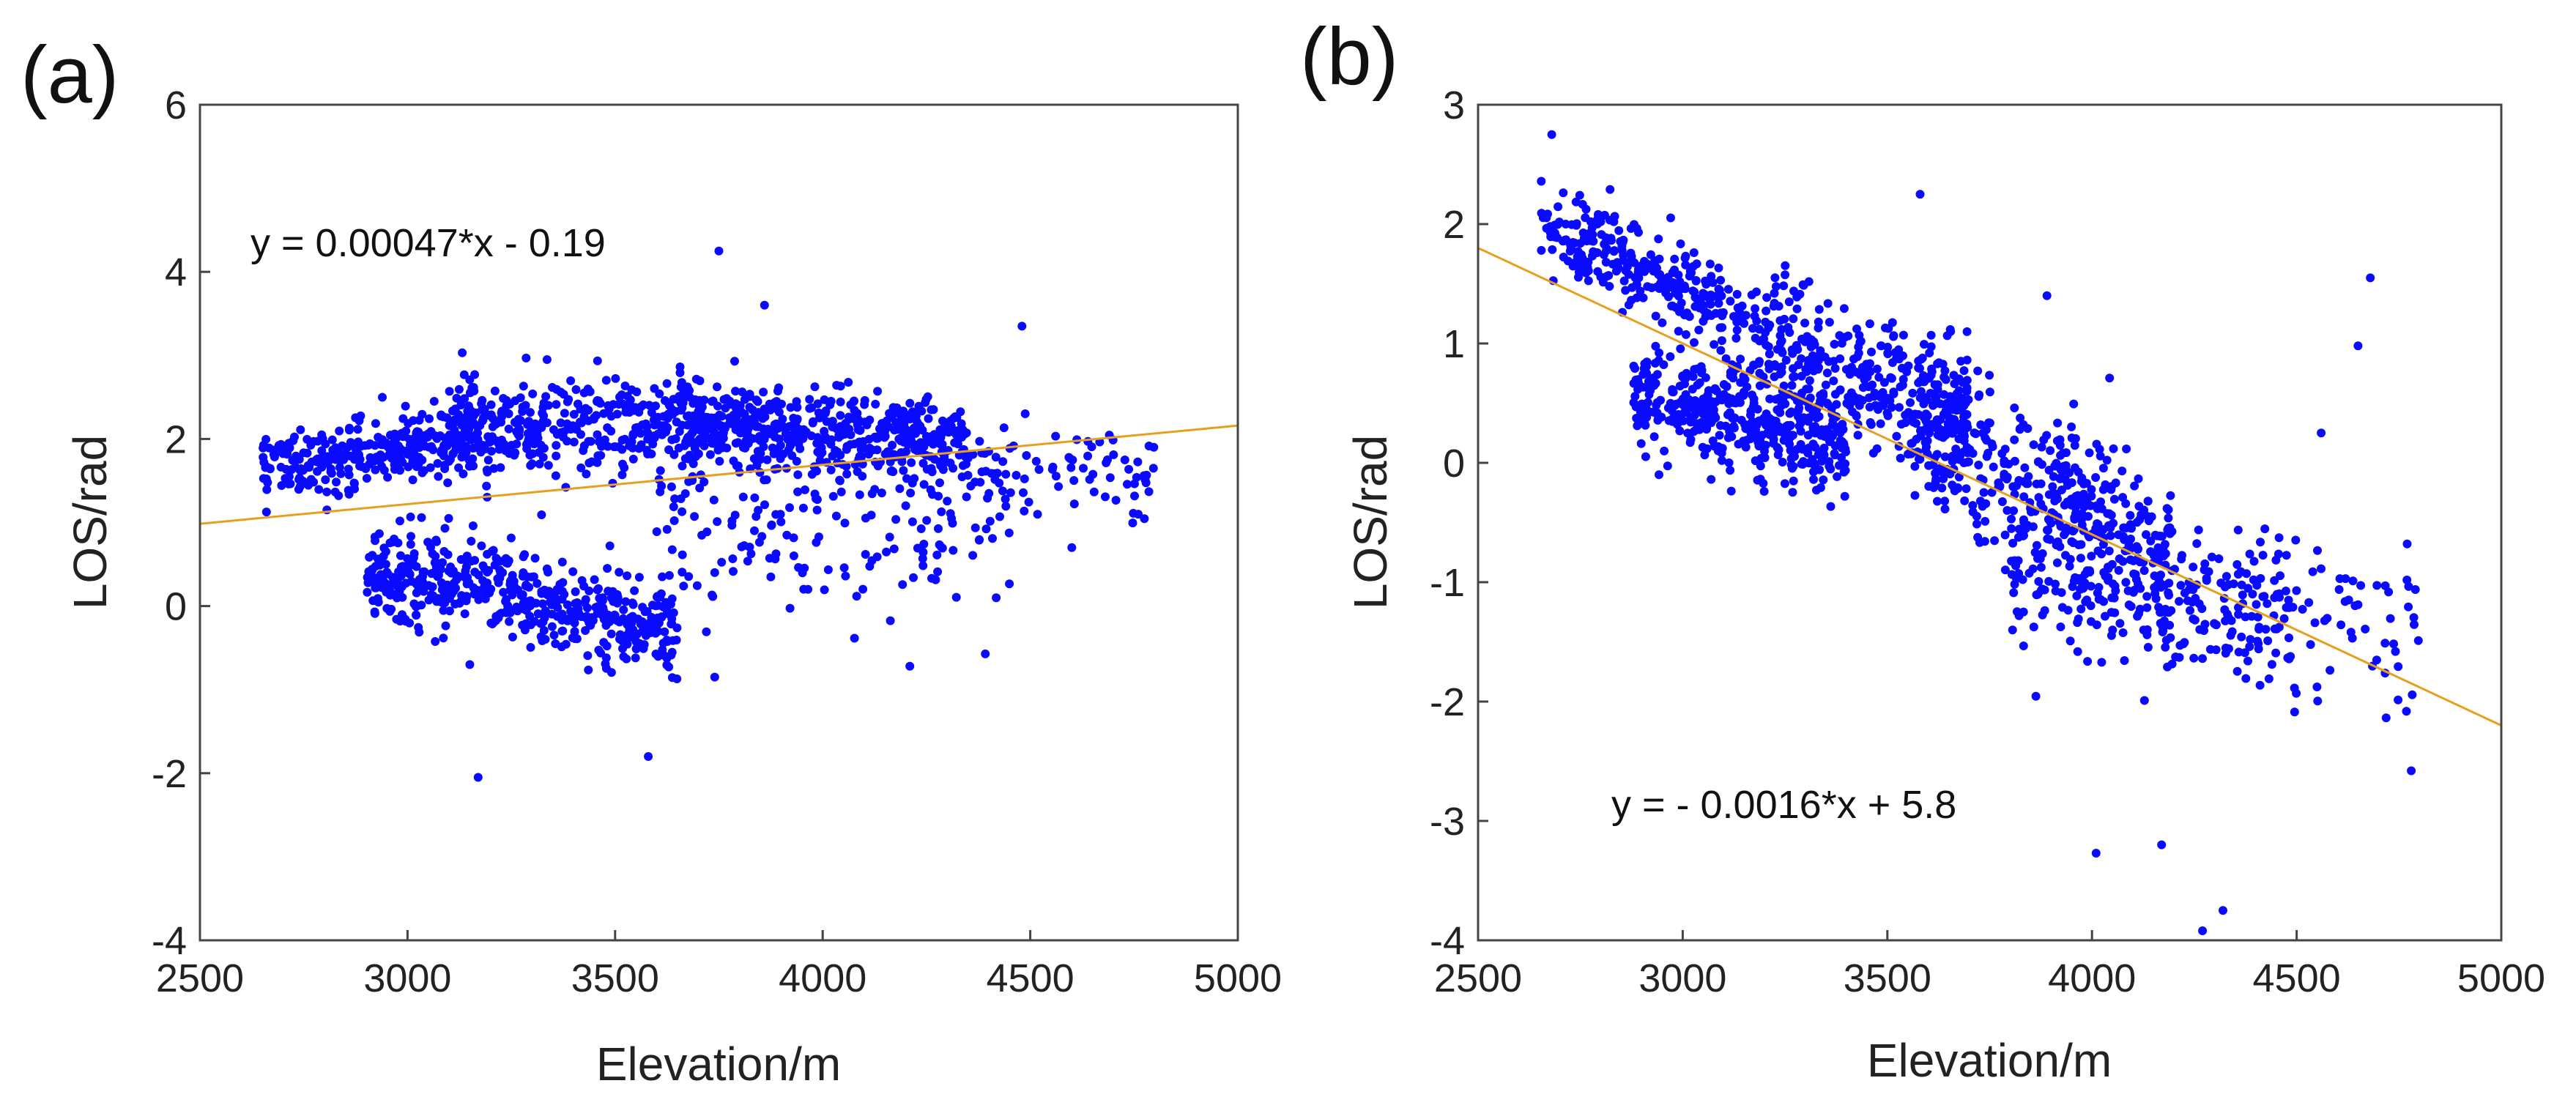  Describe the element at coordinates (176, 272) in the screenshot. I see `y-tick-label: 4` at that location.